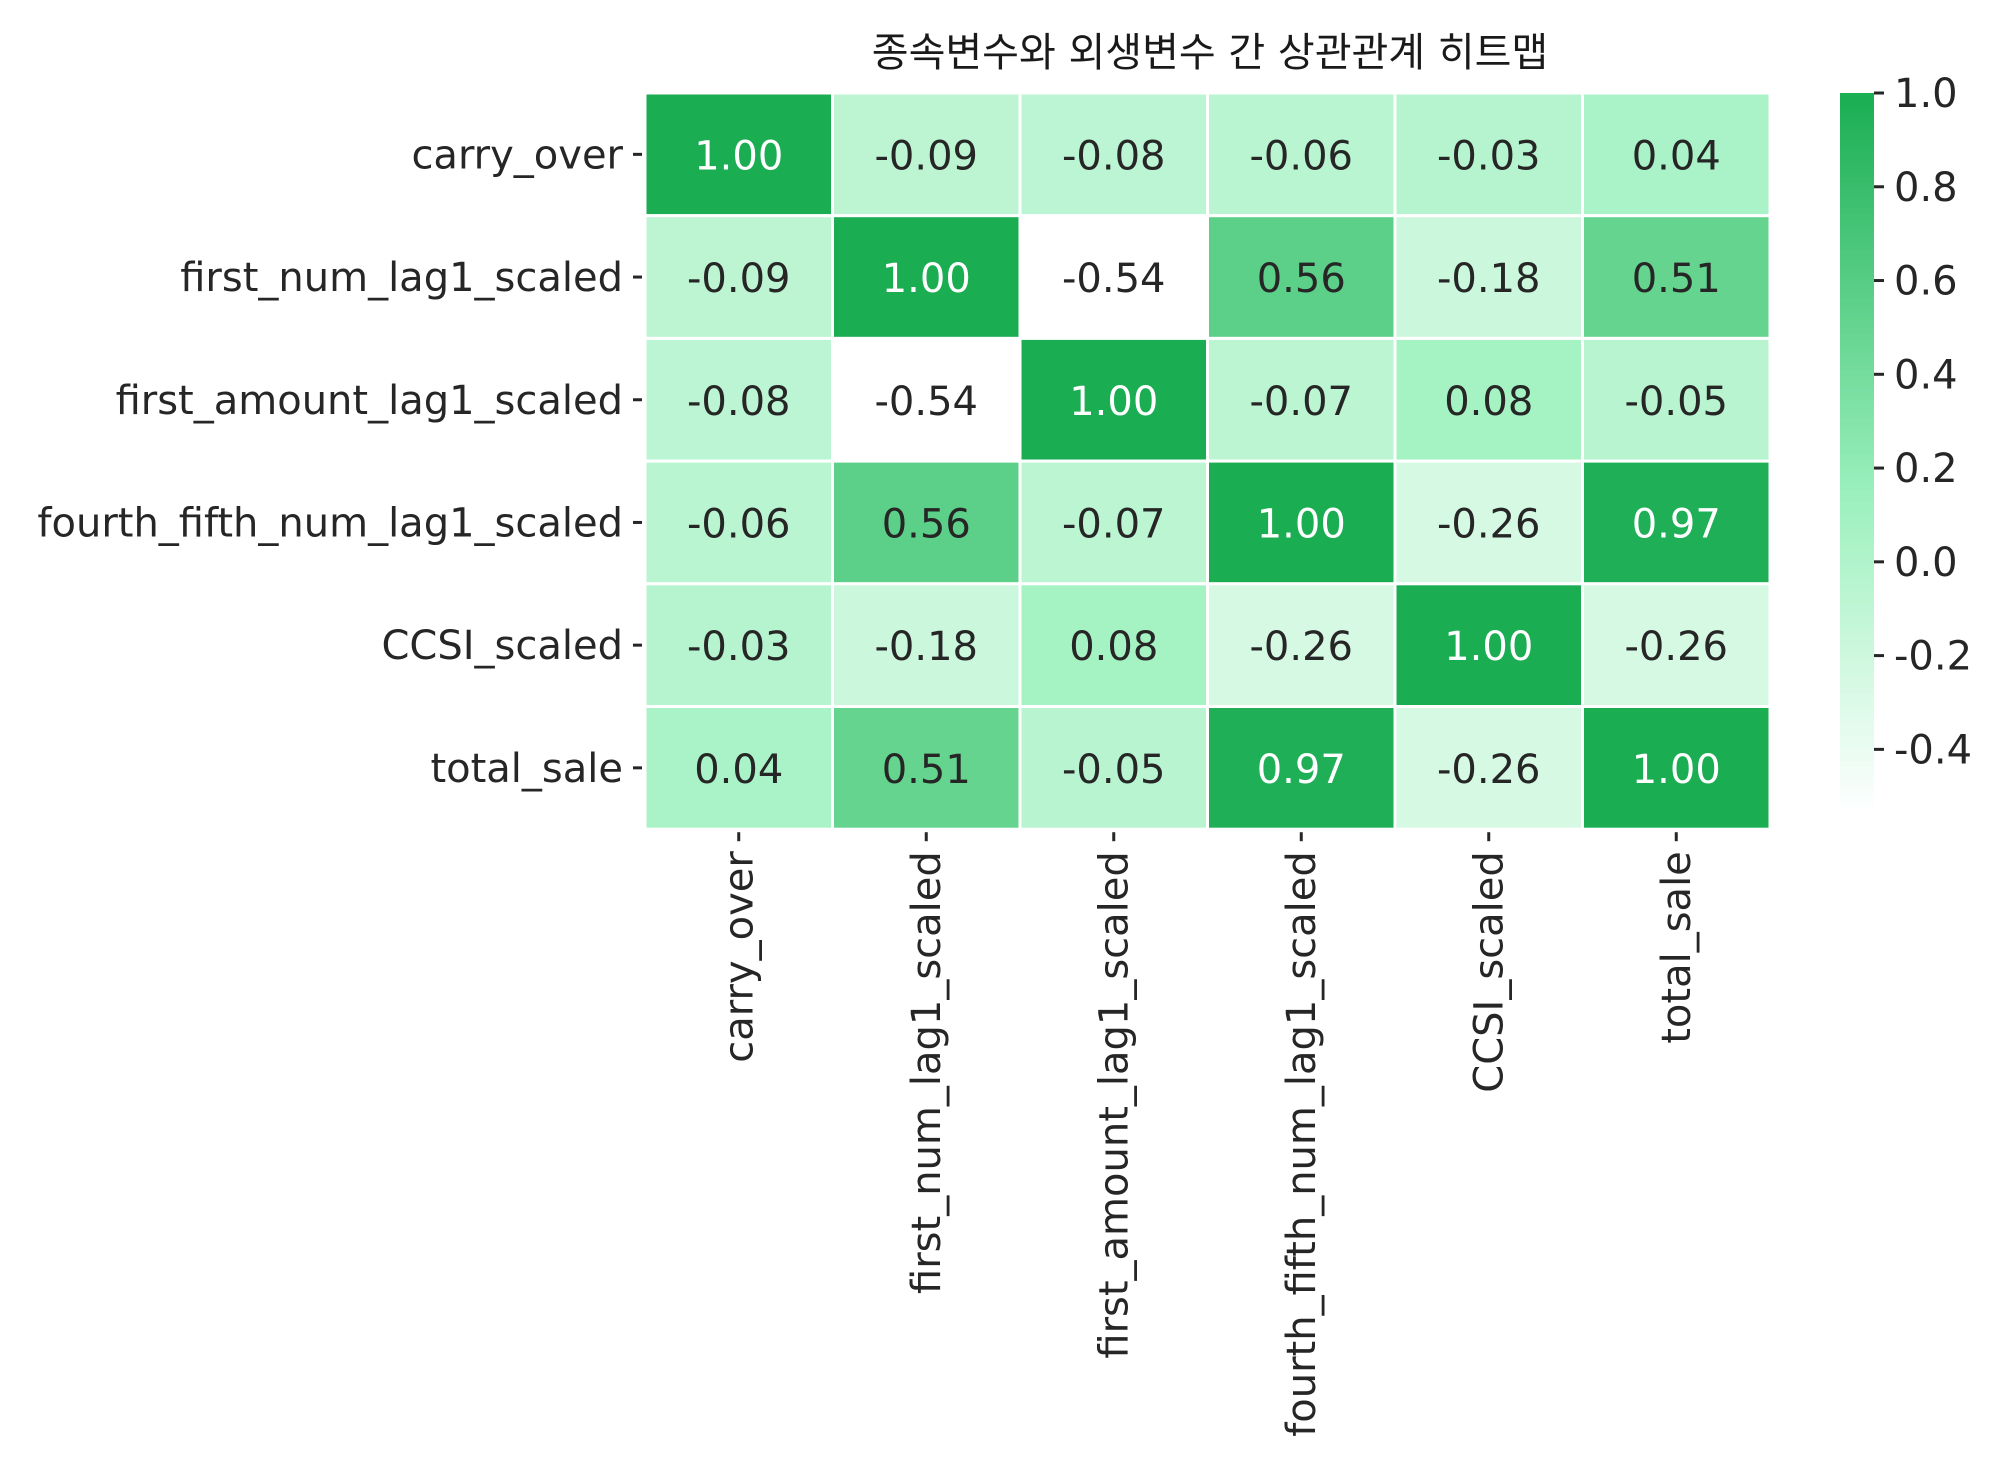 Image resolution: width=2003 pixels, height=1467 pixels. What do you see at coordinates (927, 647) in the screenshot?
I see `cell-value-label: -0.18` at bounding box center [927, 647].